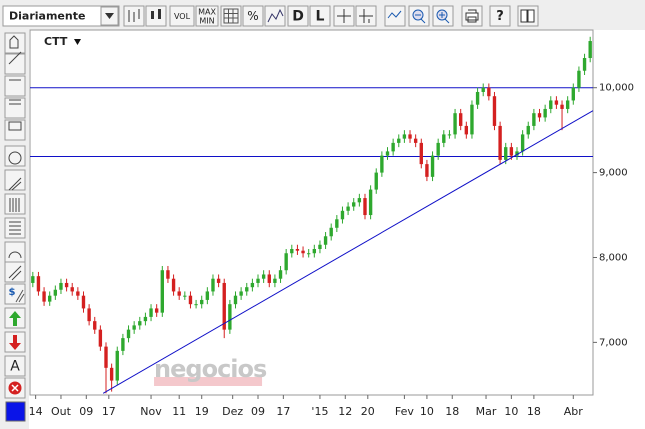 The image size is (645, 429). I want to click on volume-button: VOL, so click(182, 16).